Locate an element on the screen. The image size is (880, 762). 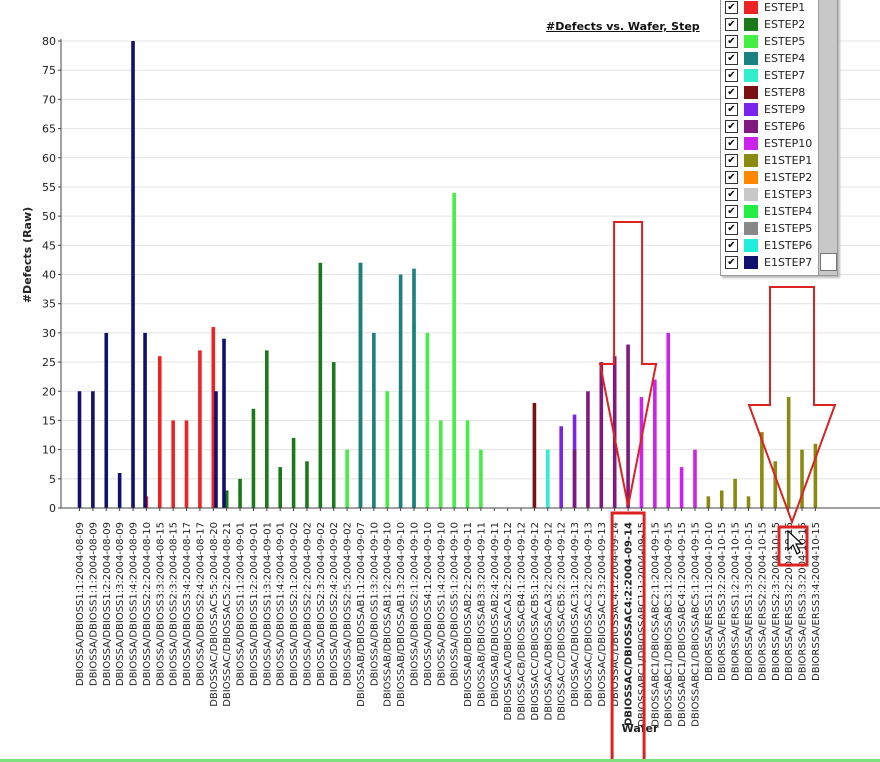
legend-label: E1STEP6 is located at coordinates (788, 245).